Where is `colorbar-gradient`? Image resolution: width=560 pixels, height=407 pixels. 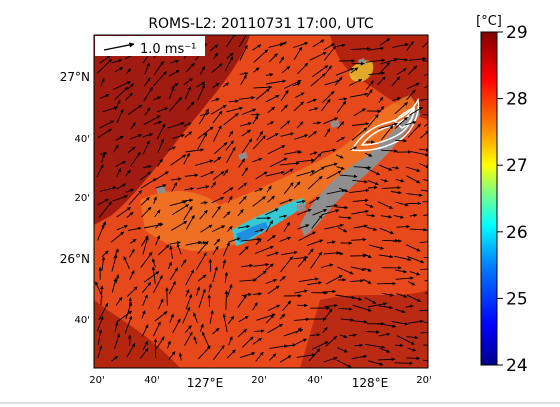 colorbar-gradient is located at coordinates (489, 198).